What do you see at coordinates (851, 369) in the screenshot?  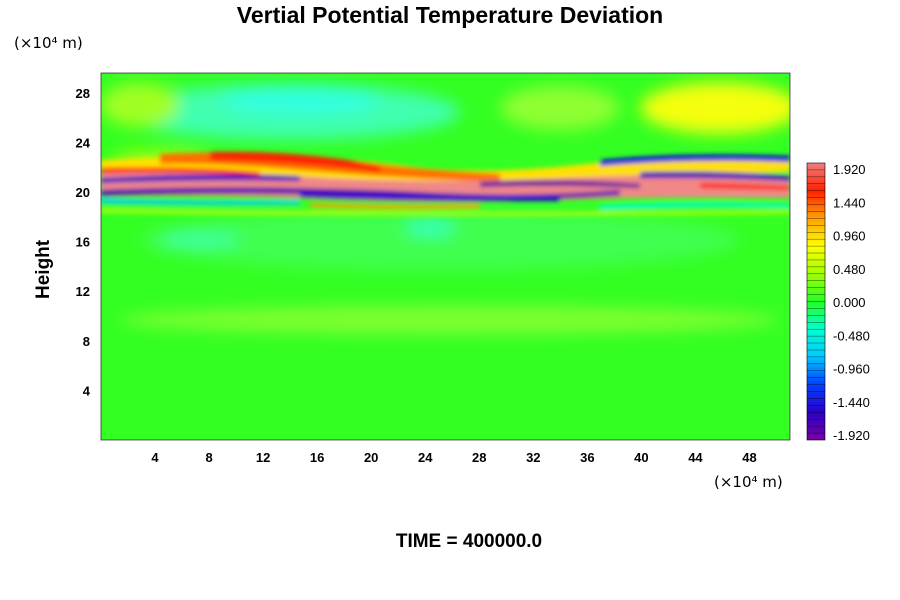 I see `colorbar-label: -0.960` at bounding box center [851, 369].